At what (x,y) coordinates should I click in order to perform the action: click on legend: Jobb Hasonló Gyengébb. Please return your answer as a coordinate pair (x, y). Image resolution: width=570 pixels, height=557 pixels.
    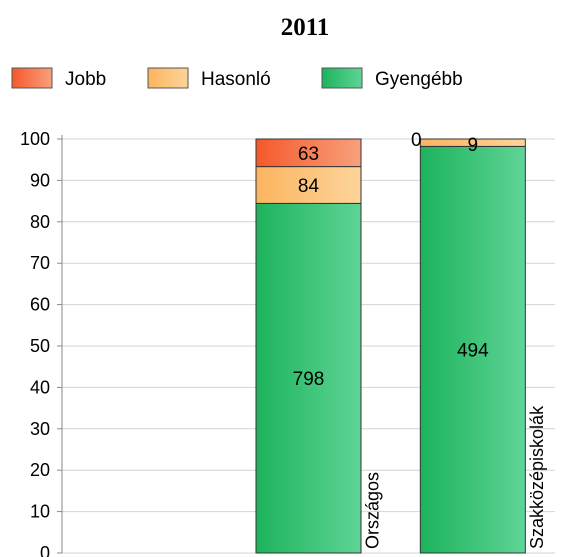
    Looking at the image, I should click on (237, 78).